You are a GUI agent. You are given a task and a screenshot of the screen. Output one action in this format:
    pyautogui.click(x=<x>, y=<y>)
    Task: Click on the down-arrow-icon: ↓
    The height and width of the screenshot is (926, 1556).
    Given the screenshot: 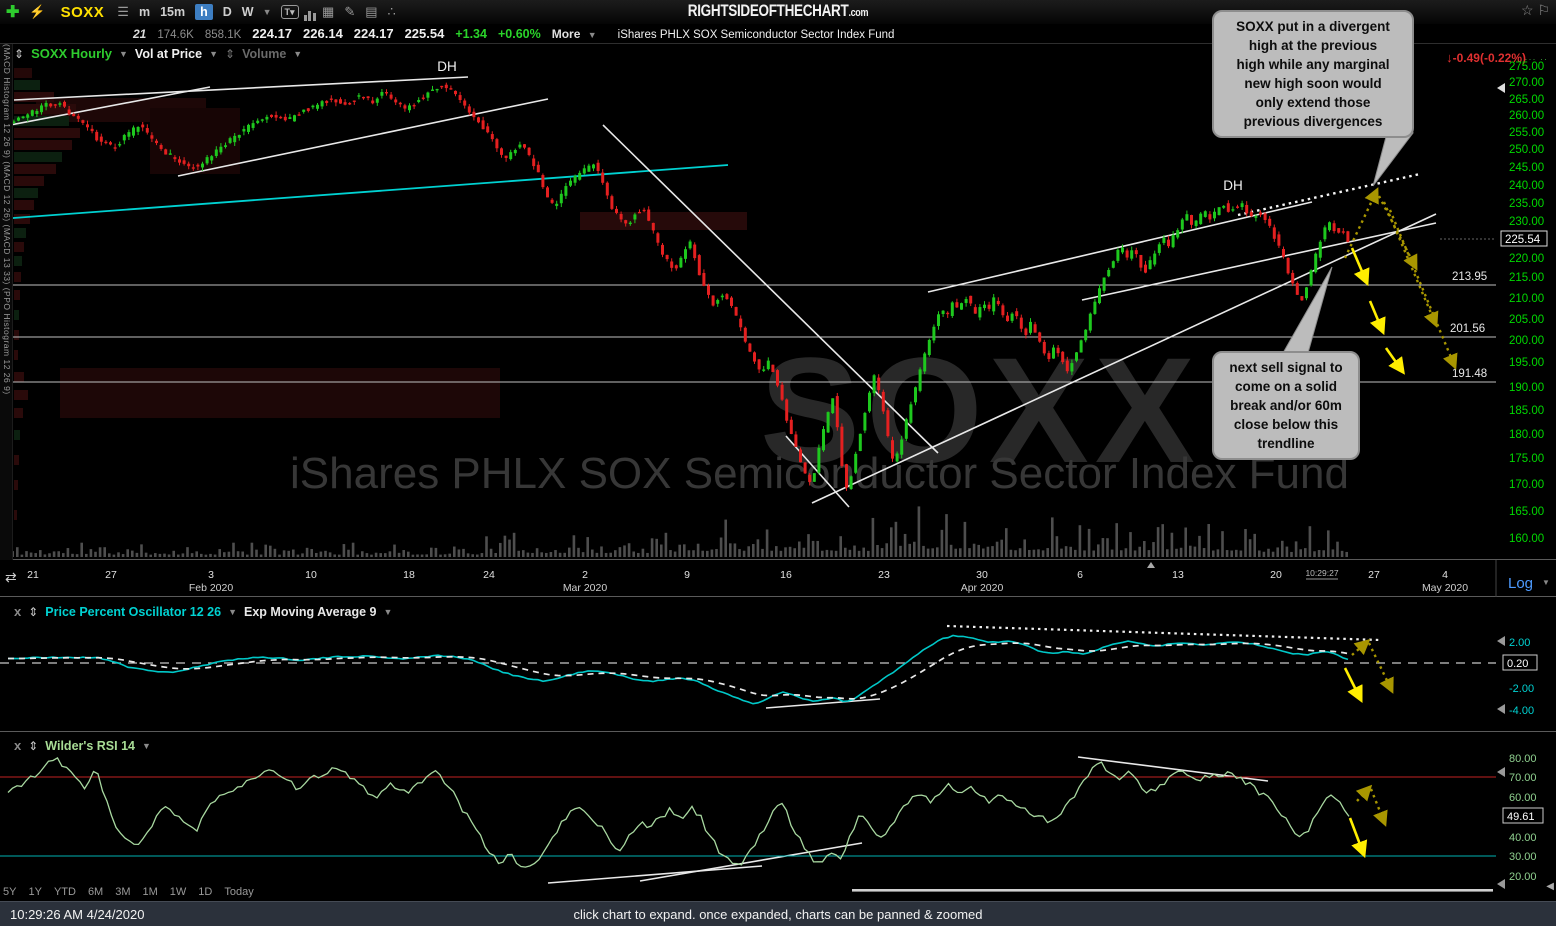 What is the action you would take?
    pyautogui.click(x=1449, y=57)
    